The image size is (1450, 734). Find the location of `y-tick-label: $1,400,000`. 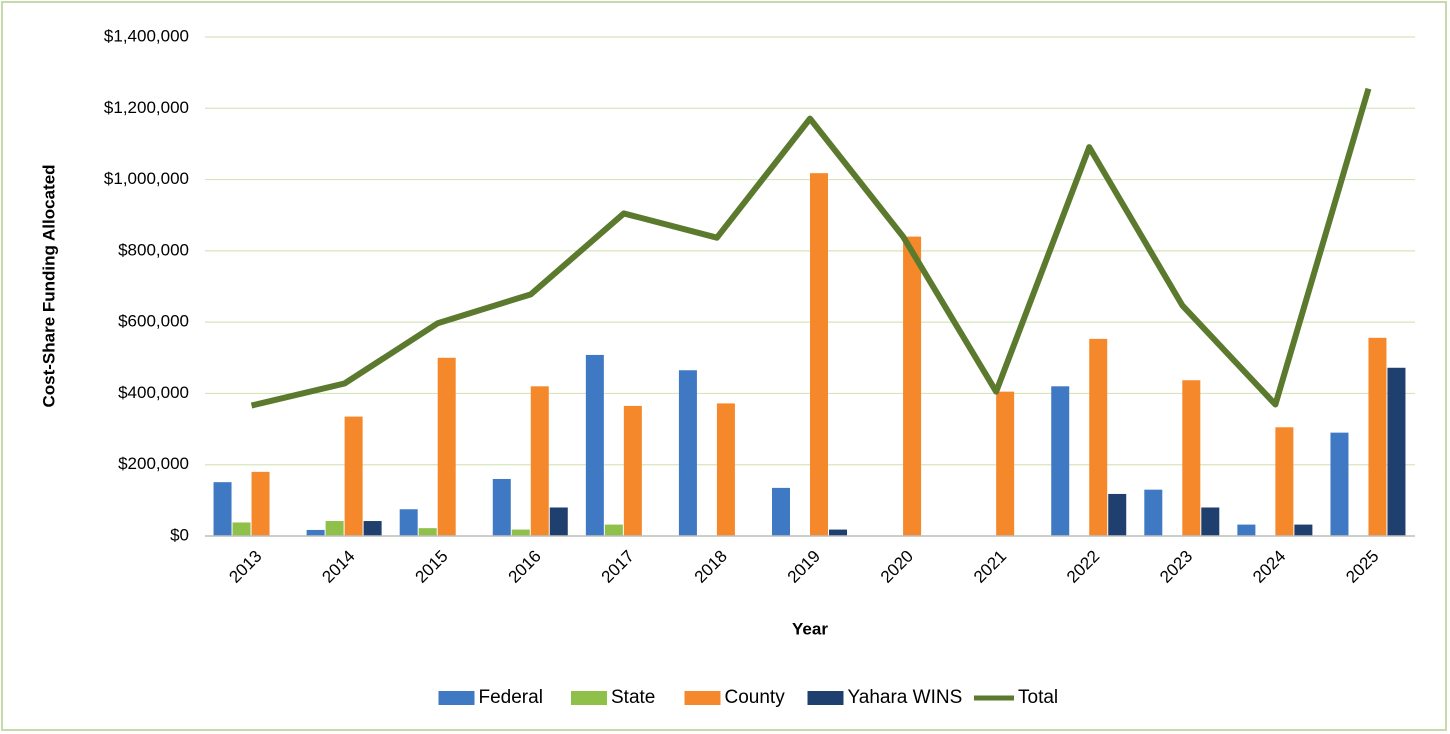

y-tick-label: $1,400,000 is located at coordinates (146, 35).